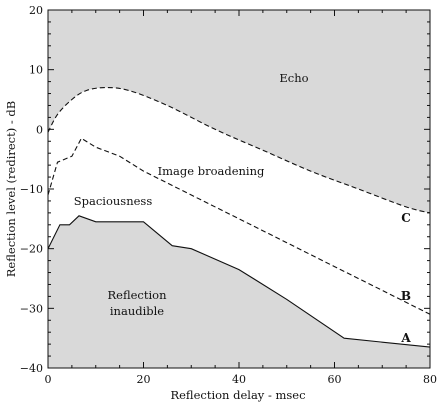 The height and width of the screenshot is (405, 437). Describe the element at coordinates (137, 295) in the screenshot. I see `region-label-inaudible-line1: Reflection` at that location.